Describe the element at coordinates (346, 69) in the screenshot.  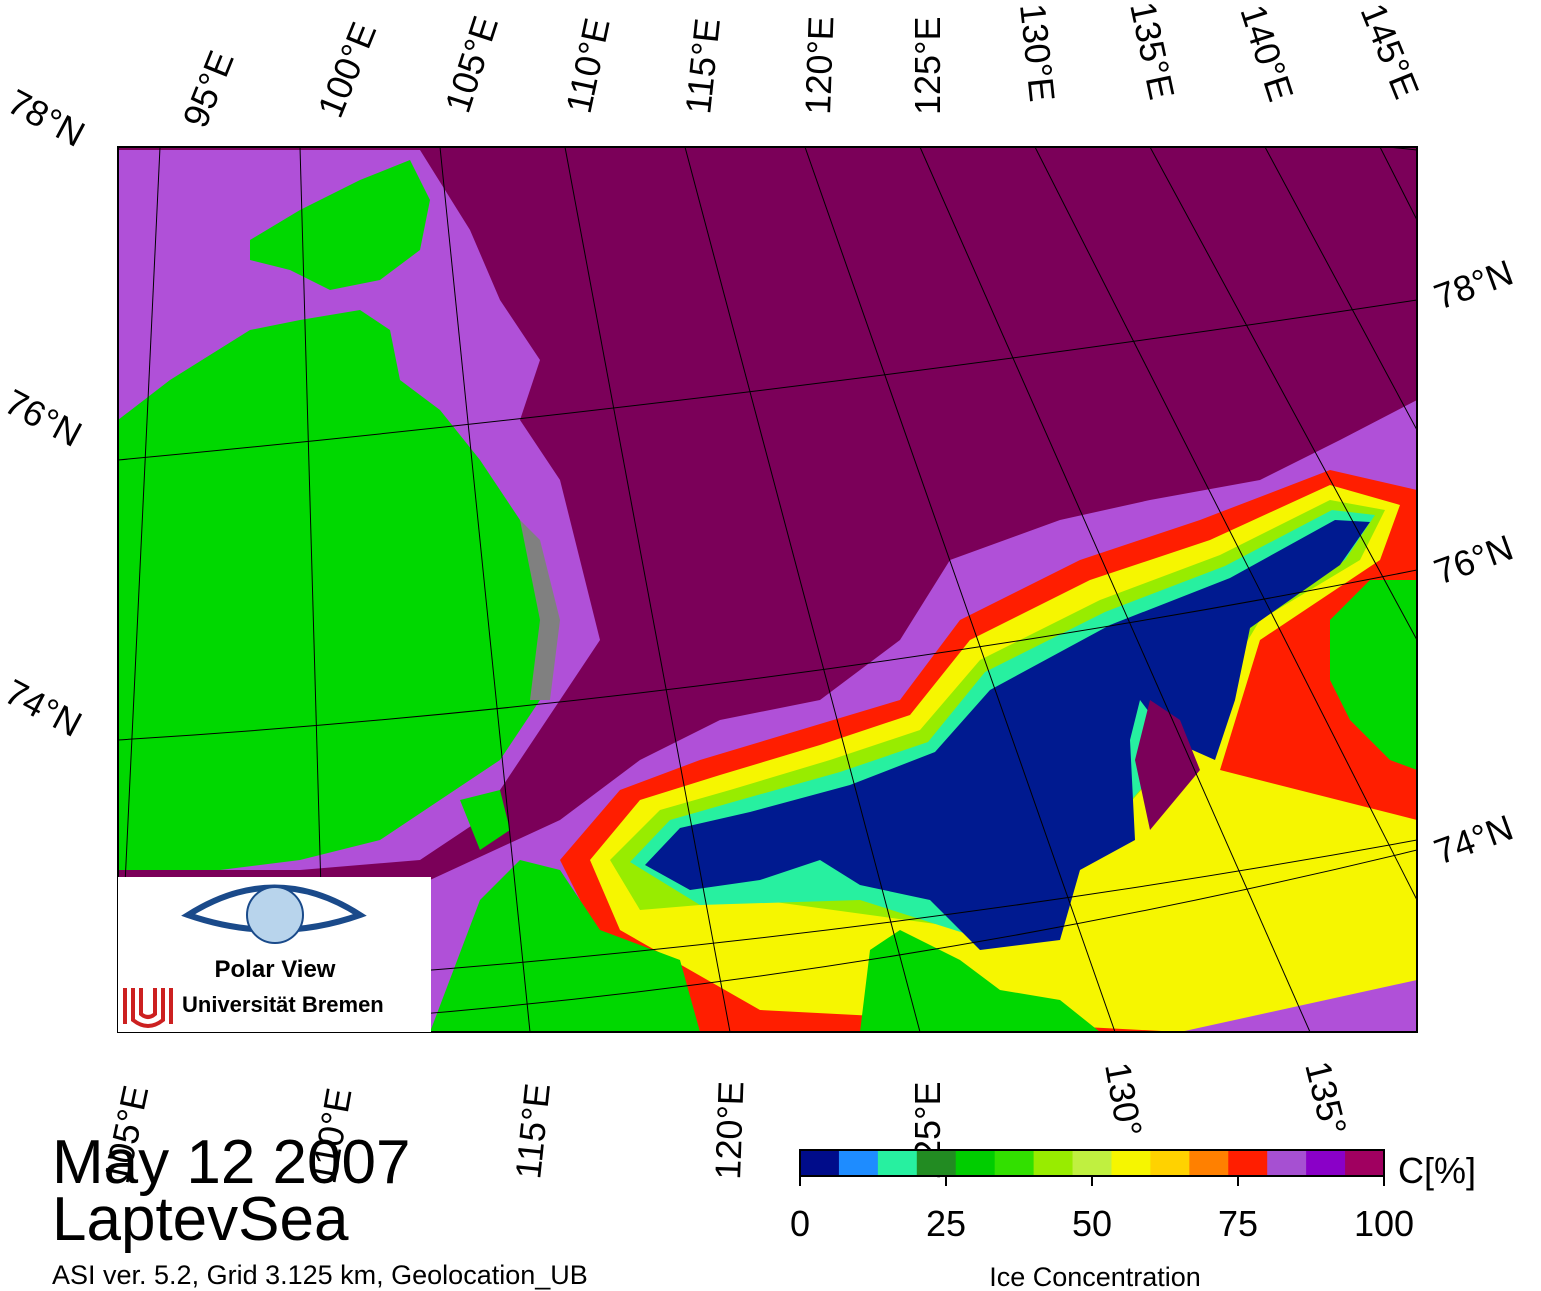
I see `top-lon-label: 100°E` at that location.